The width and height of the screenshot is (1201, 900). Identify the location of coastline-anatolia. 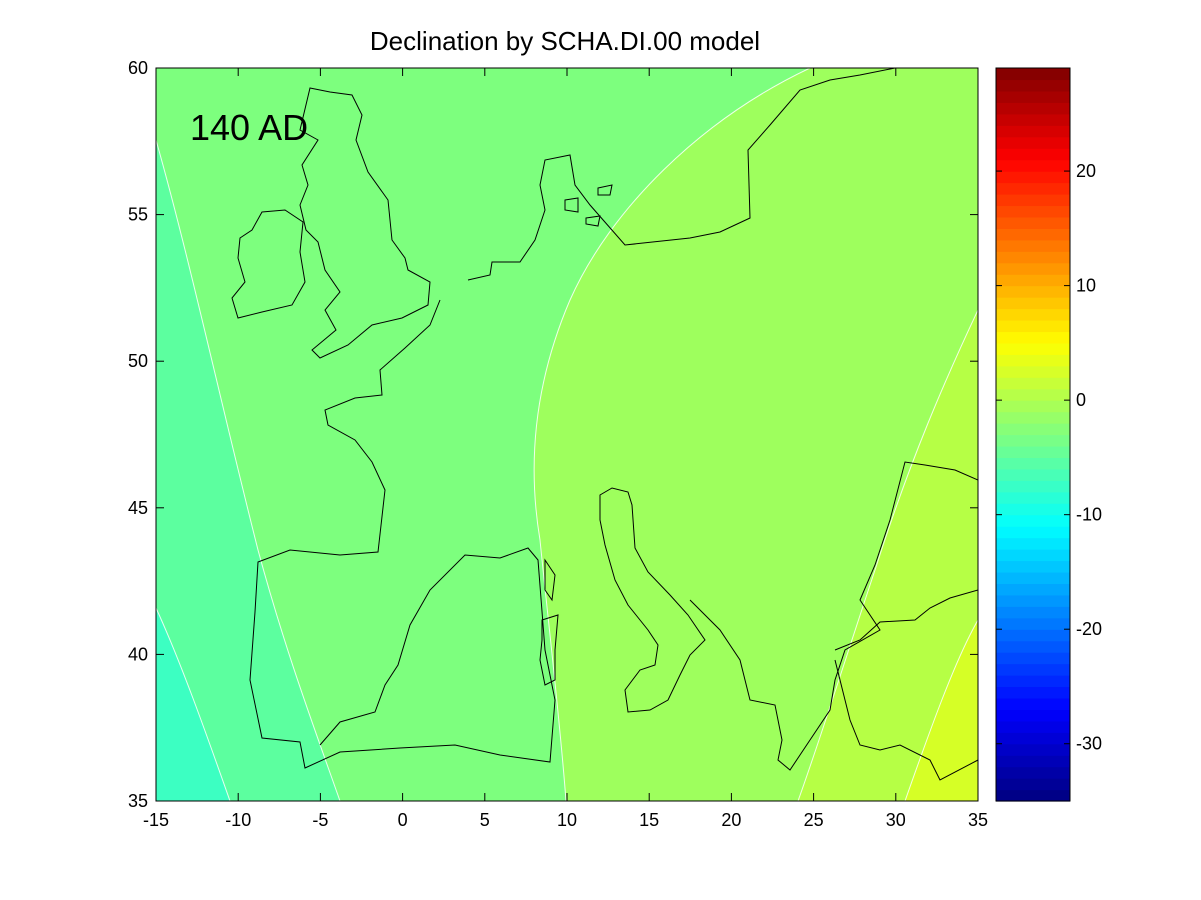
(906, 720).